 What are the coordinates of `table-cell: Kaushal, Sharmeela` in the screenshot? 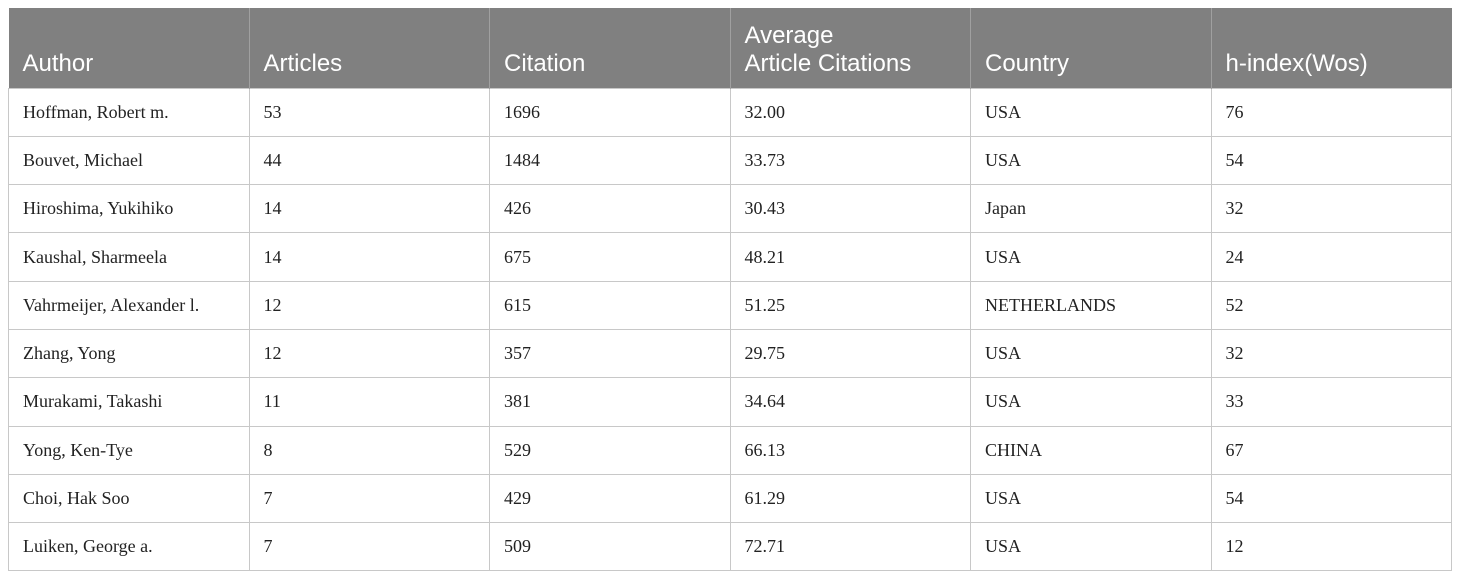 It's located at (129, 257).